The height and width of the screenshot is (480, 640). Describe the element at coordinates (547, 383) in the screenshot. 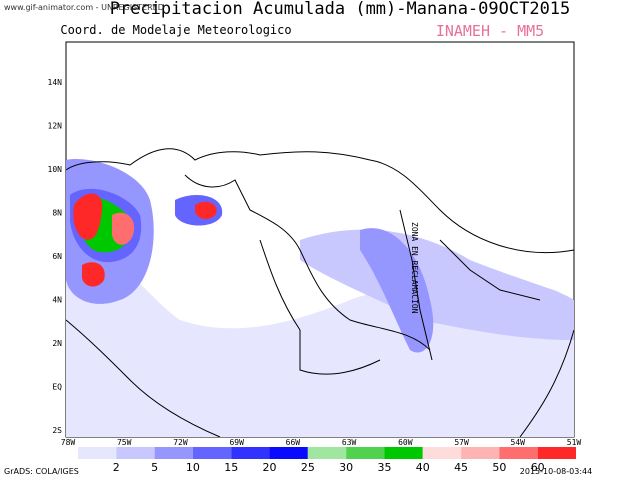

I see `coastline` at that location.